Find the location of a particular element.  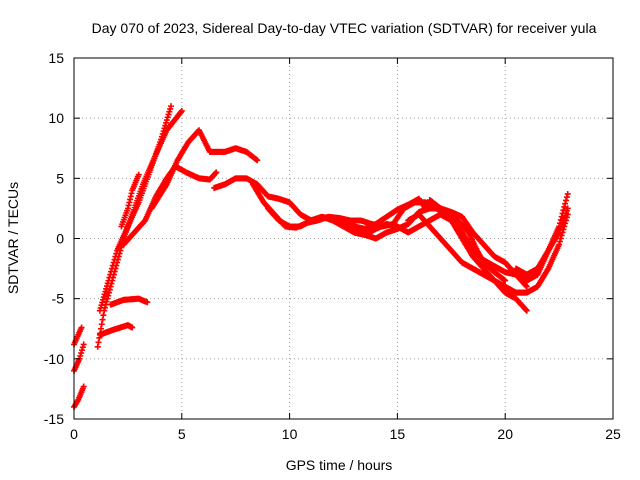

x-axis-label: GPS time / hours is located at coordinates (339, 465).